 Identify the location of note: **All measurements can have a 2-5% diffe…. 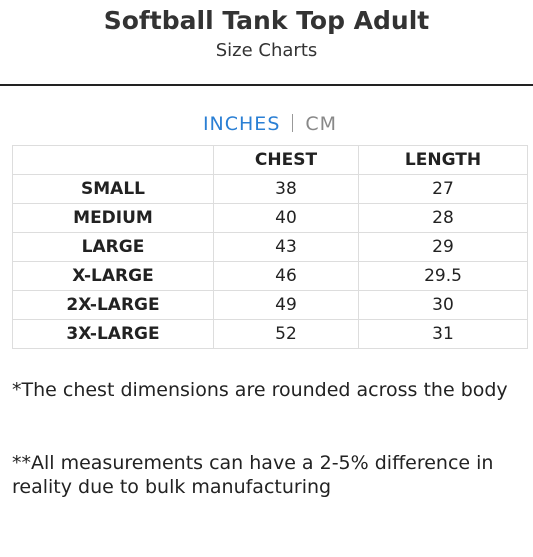
(253, 475).